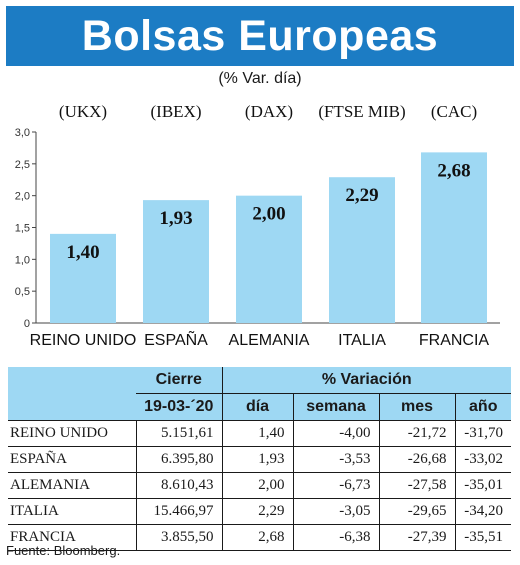  I want to click on table-sub-header-row: 19-03-´20 día semana mes año, so click(259, 407).